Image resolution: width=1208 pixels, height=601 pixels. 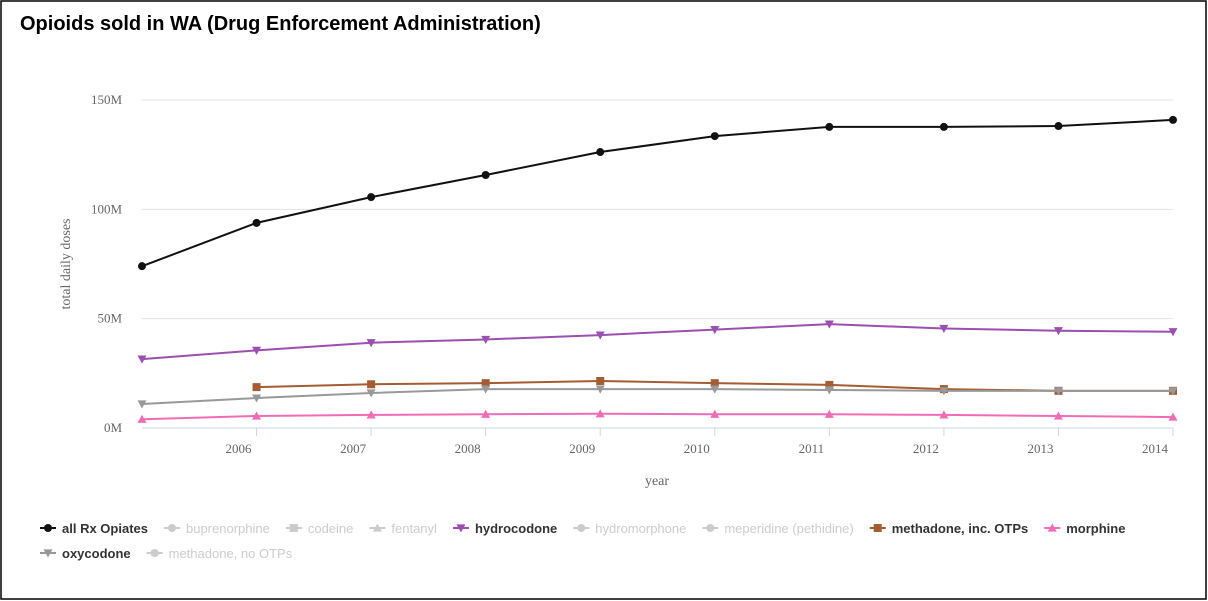 I want to click on x-tick-label: 2009, so click(x=582, y=448).